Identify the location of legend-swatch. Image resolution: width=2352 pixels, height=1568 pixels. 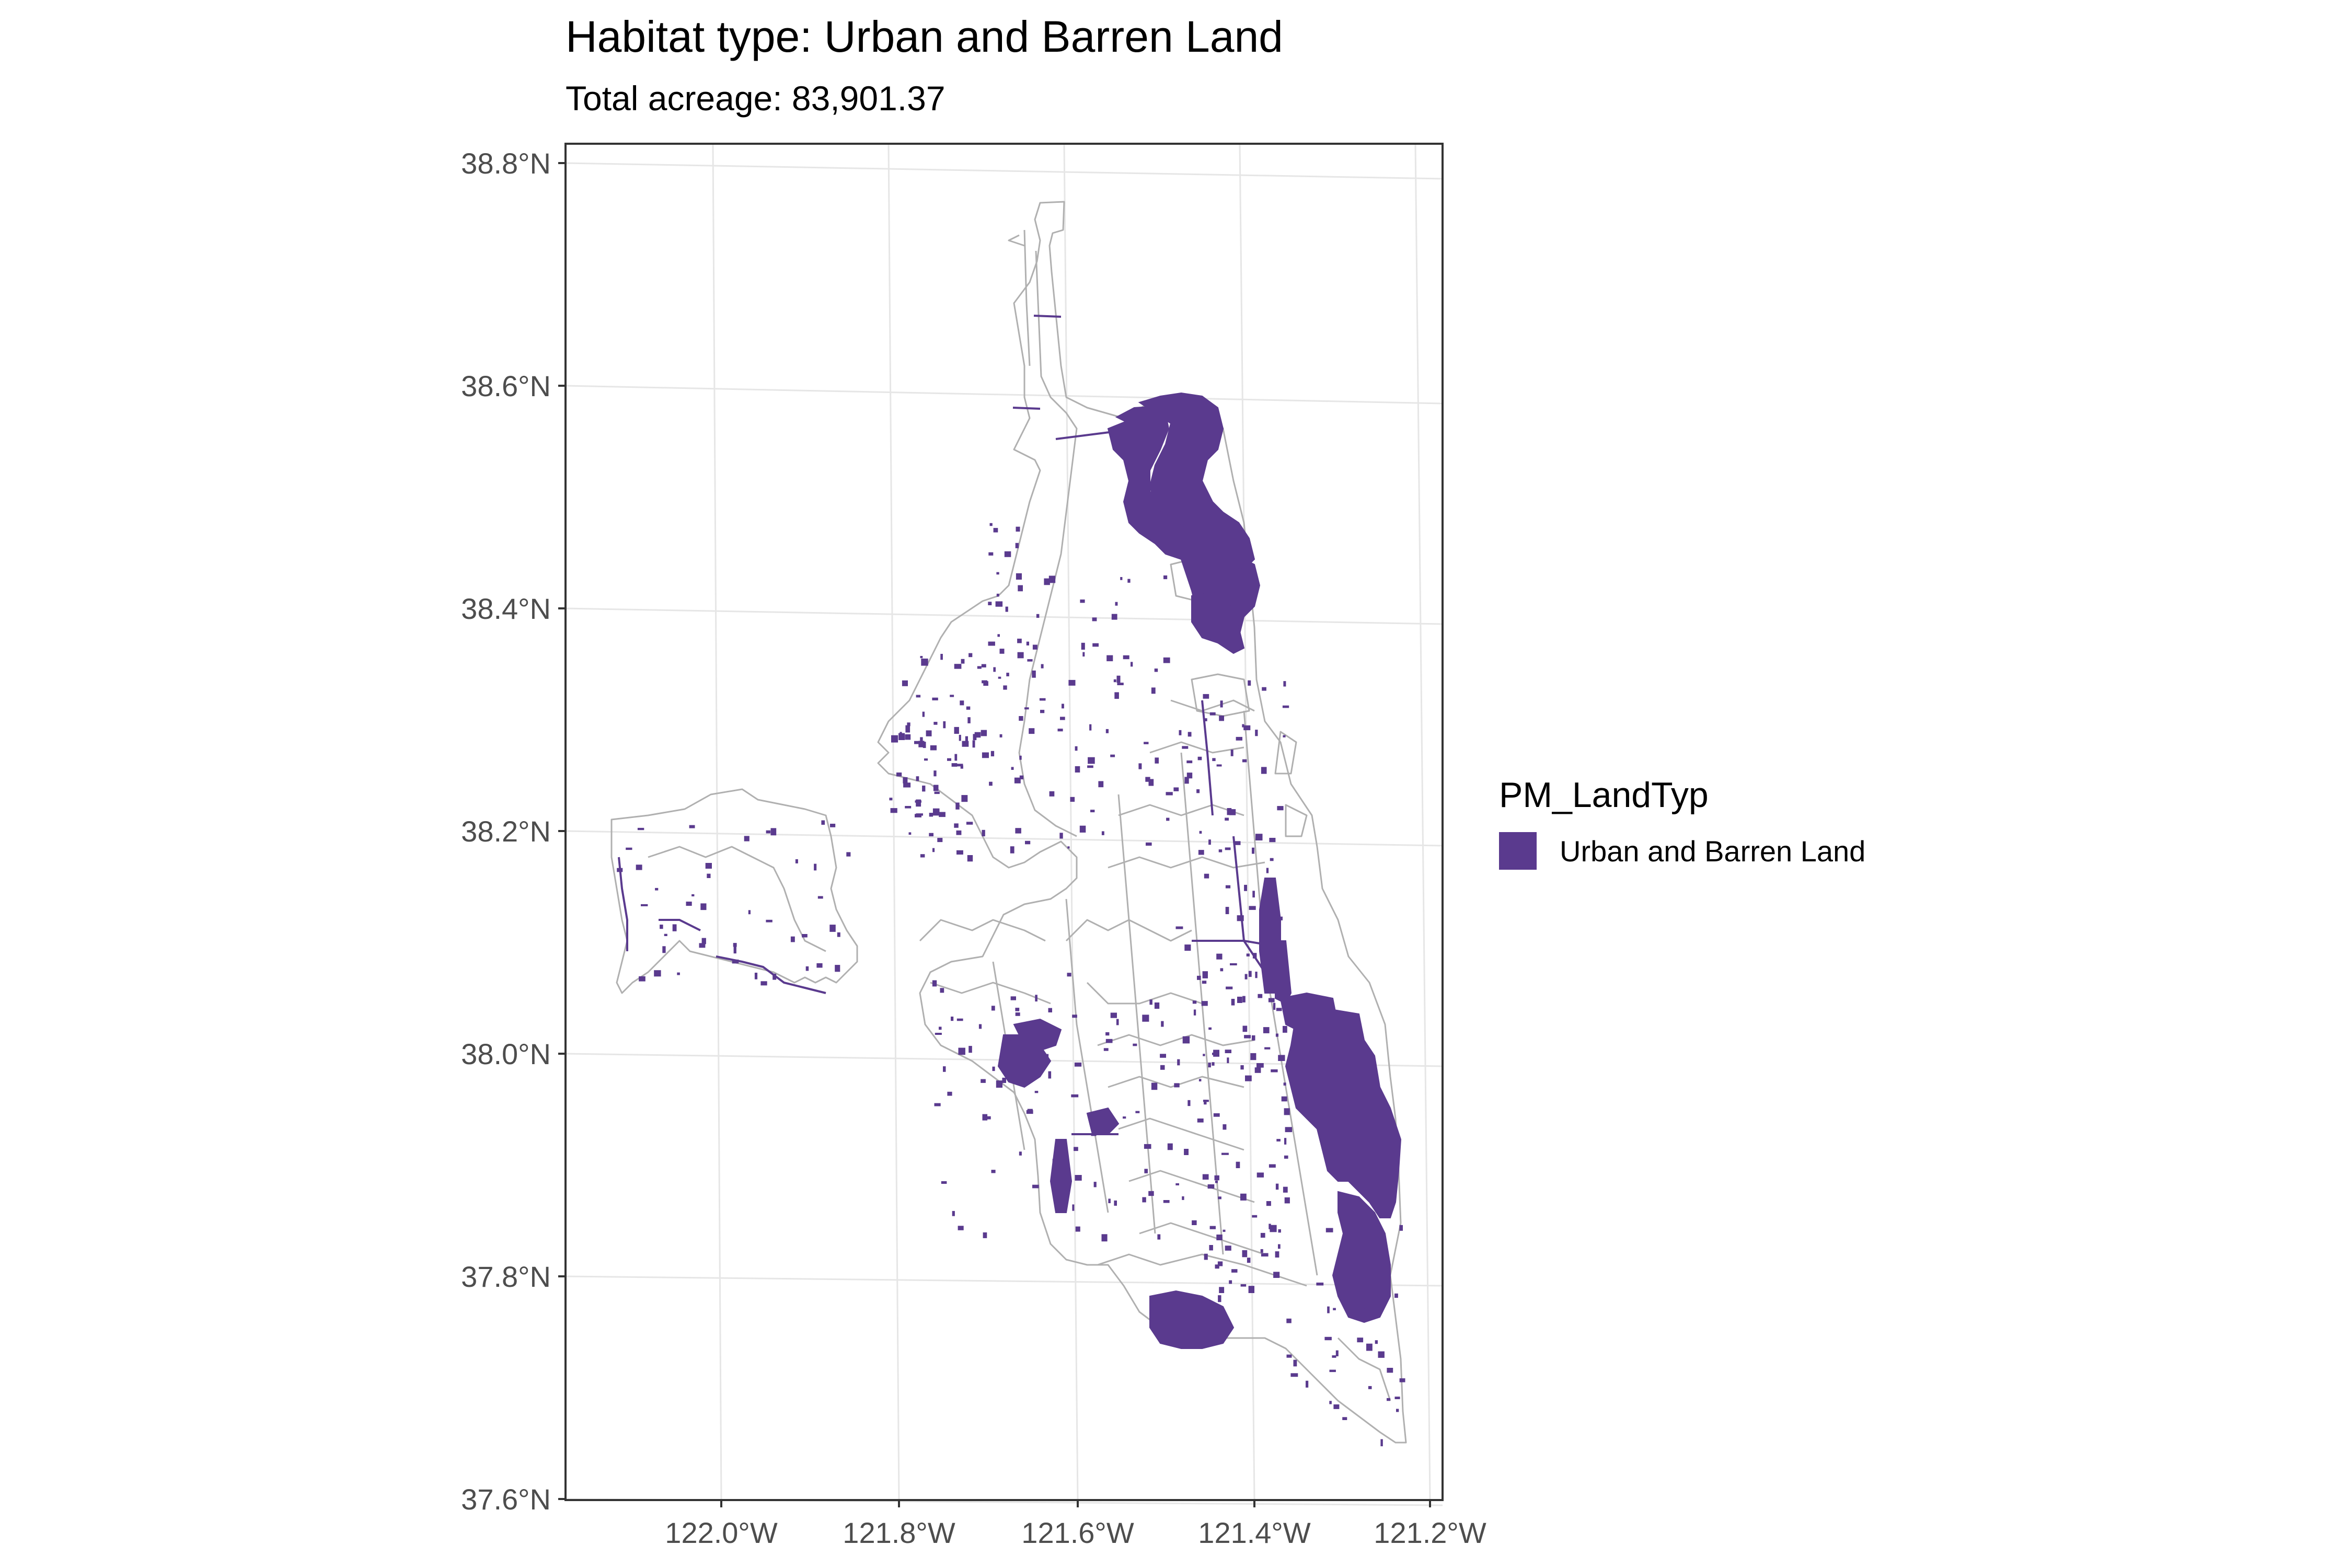
(1518, 851).